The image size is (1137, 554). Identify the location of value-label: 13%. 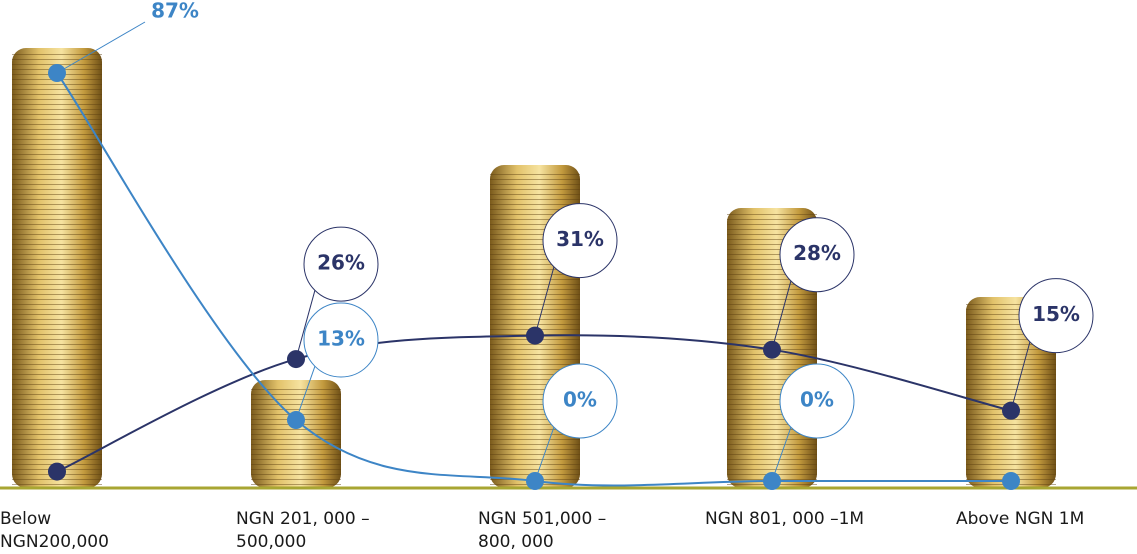
(341, 339).